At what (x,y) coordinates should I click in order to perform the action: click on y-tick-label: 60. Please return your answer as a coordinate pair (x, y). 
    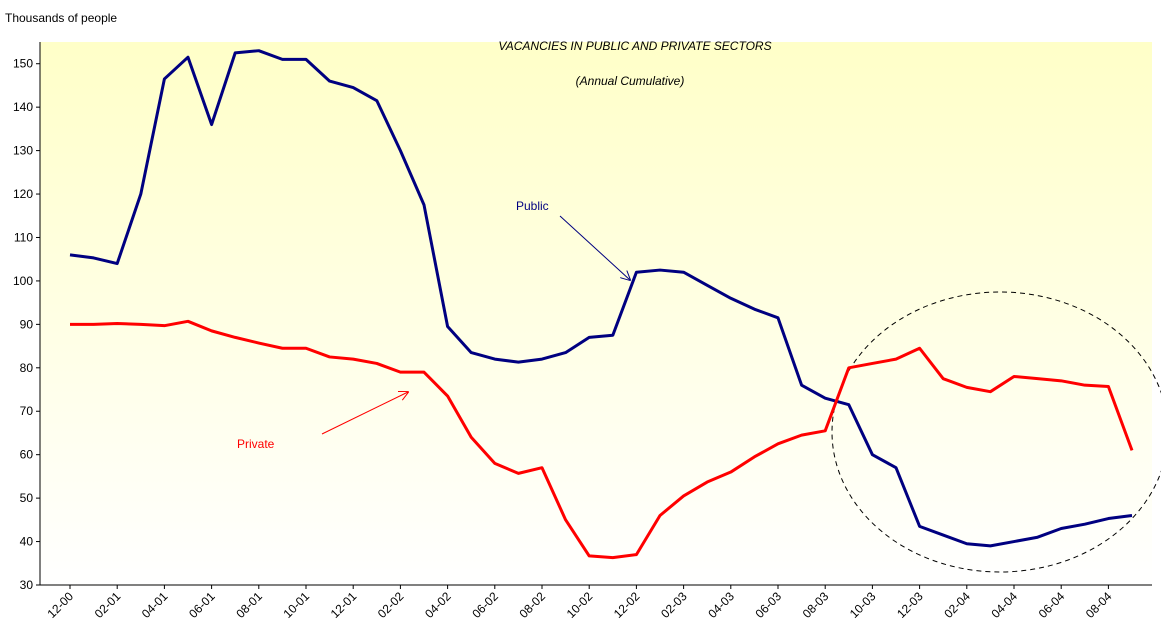
    Looking at the image, I should click on (27, 455).